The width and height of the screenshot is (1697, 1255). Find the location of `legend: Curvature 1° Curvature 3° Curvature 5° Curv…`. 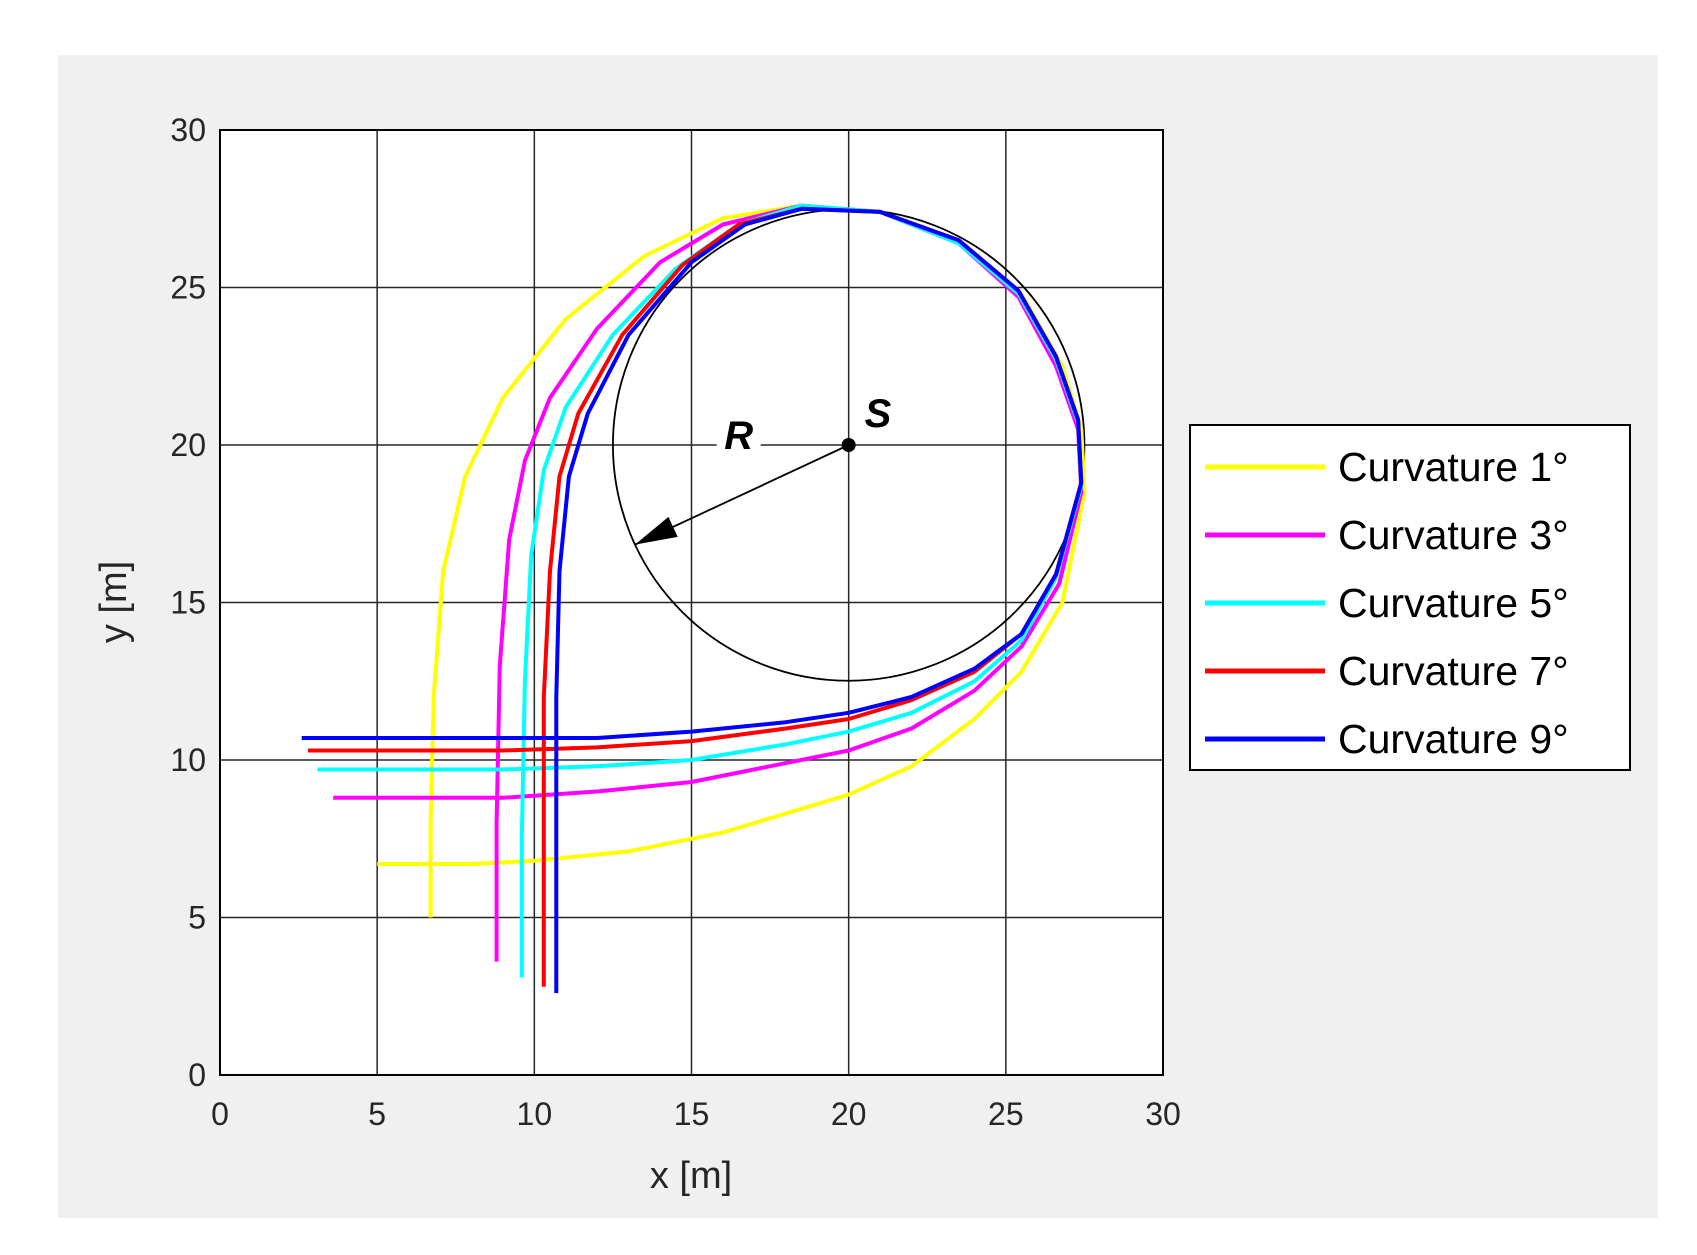

legend: Curvature 1° Curvature 3° Curvature 5° Curv… is located at coordinates (1410, 597).